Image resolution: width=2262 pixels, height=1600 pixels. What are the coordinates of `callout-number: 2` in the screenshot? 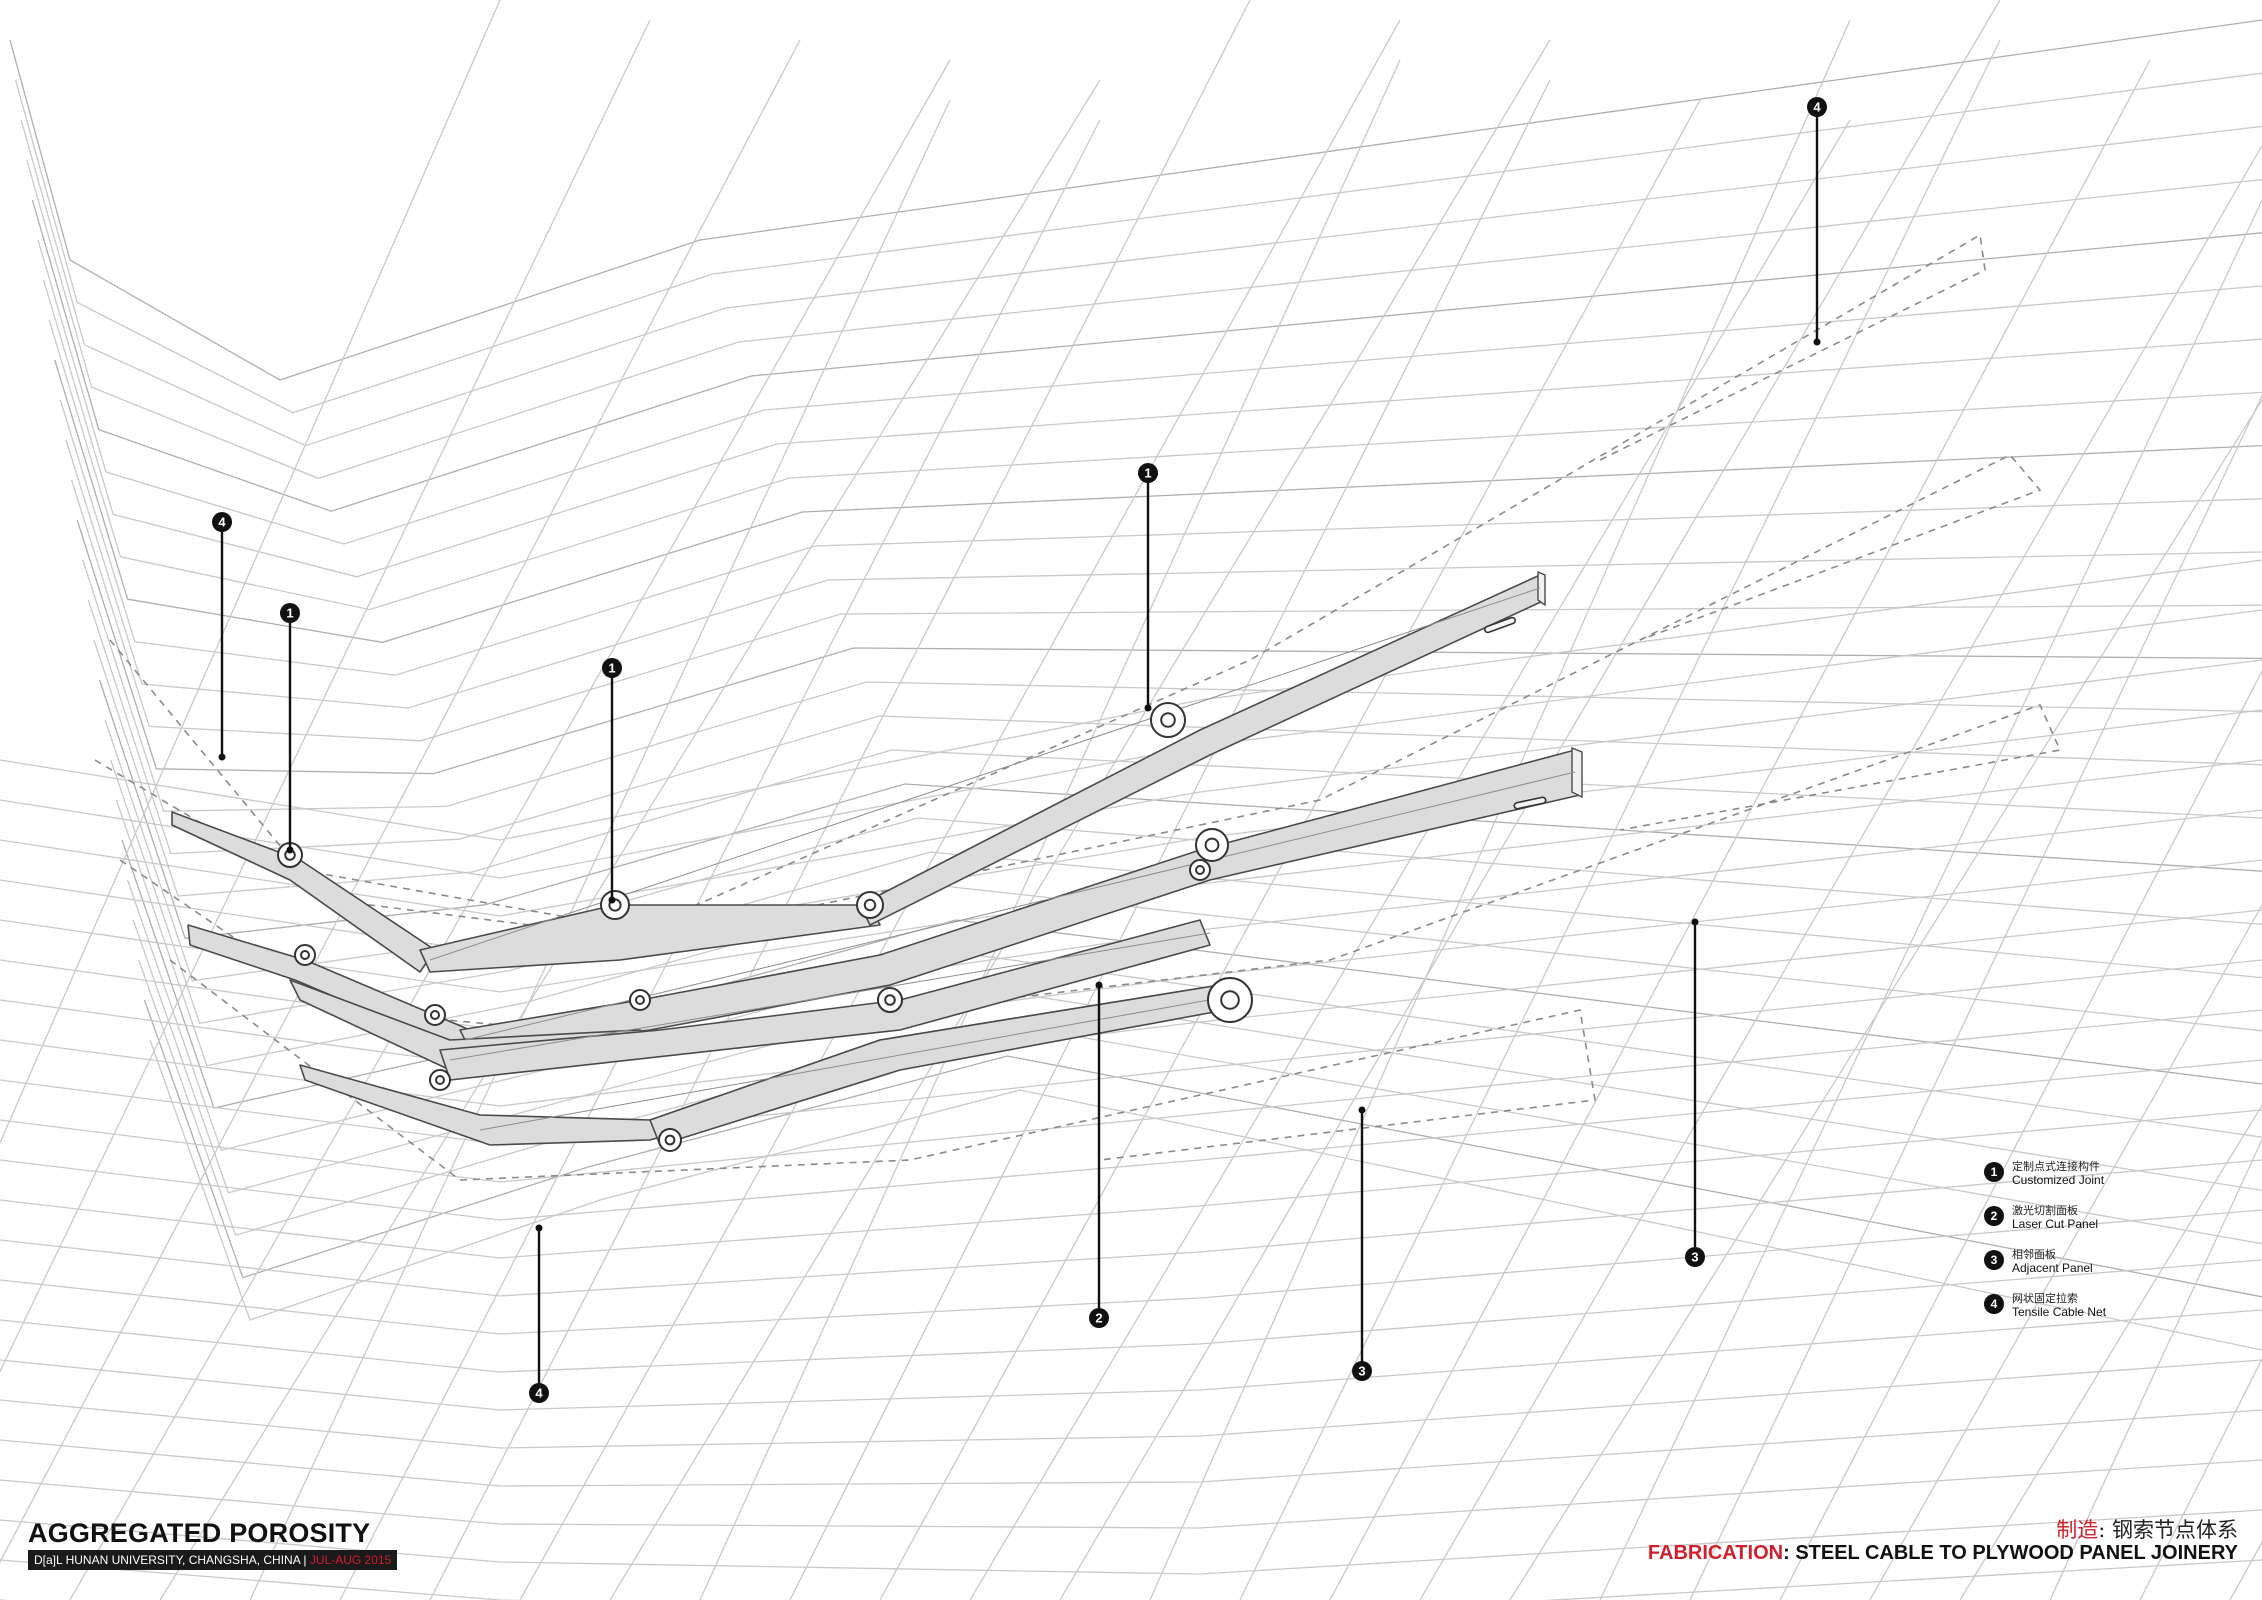 It's located at (1098, 1318).